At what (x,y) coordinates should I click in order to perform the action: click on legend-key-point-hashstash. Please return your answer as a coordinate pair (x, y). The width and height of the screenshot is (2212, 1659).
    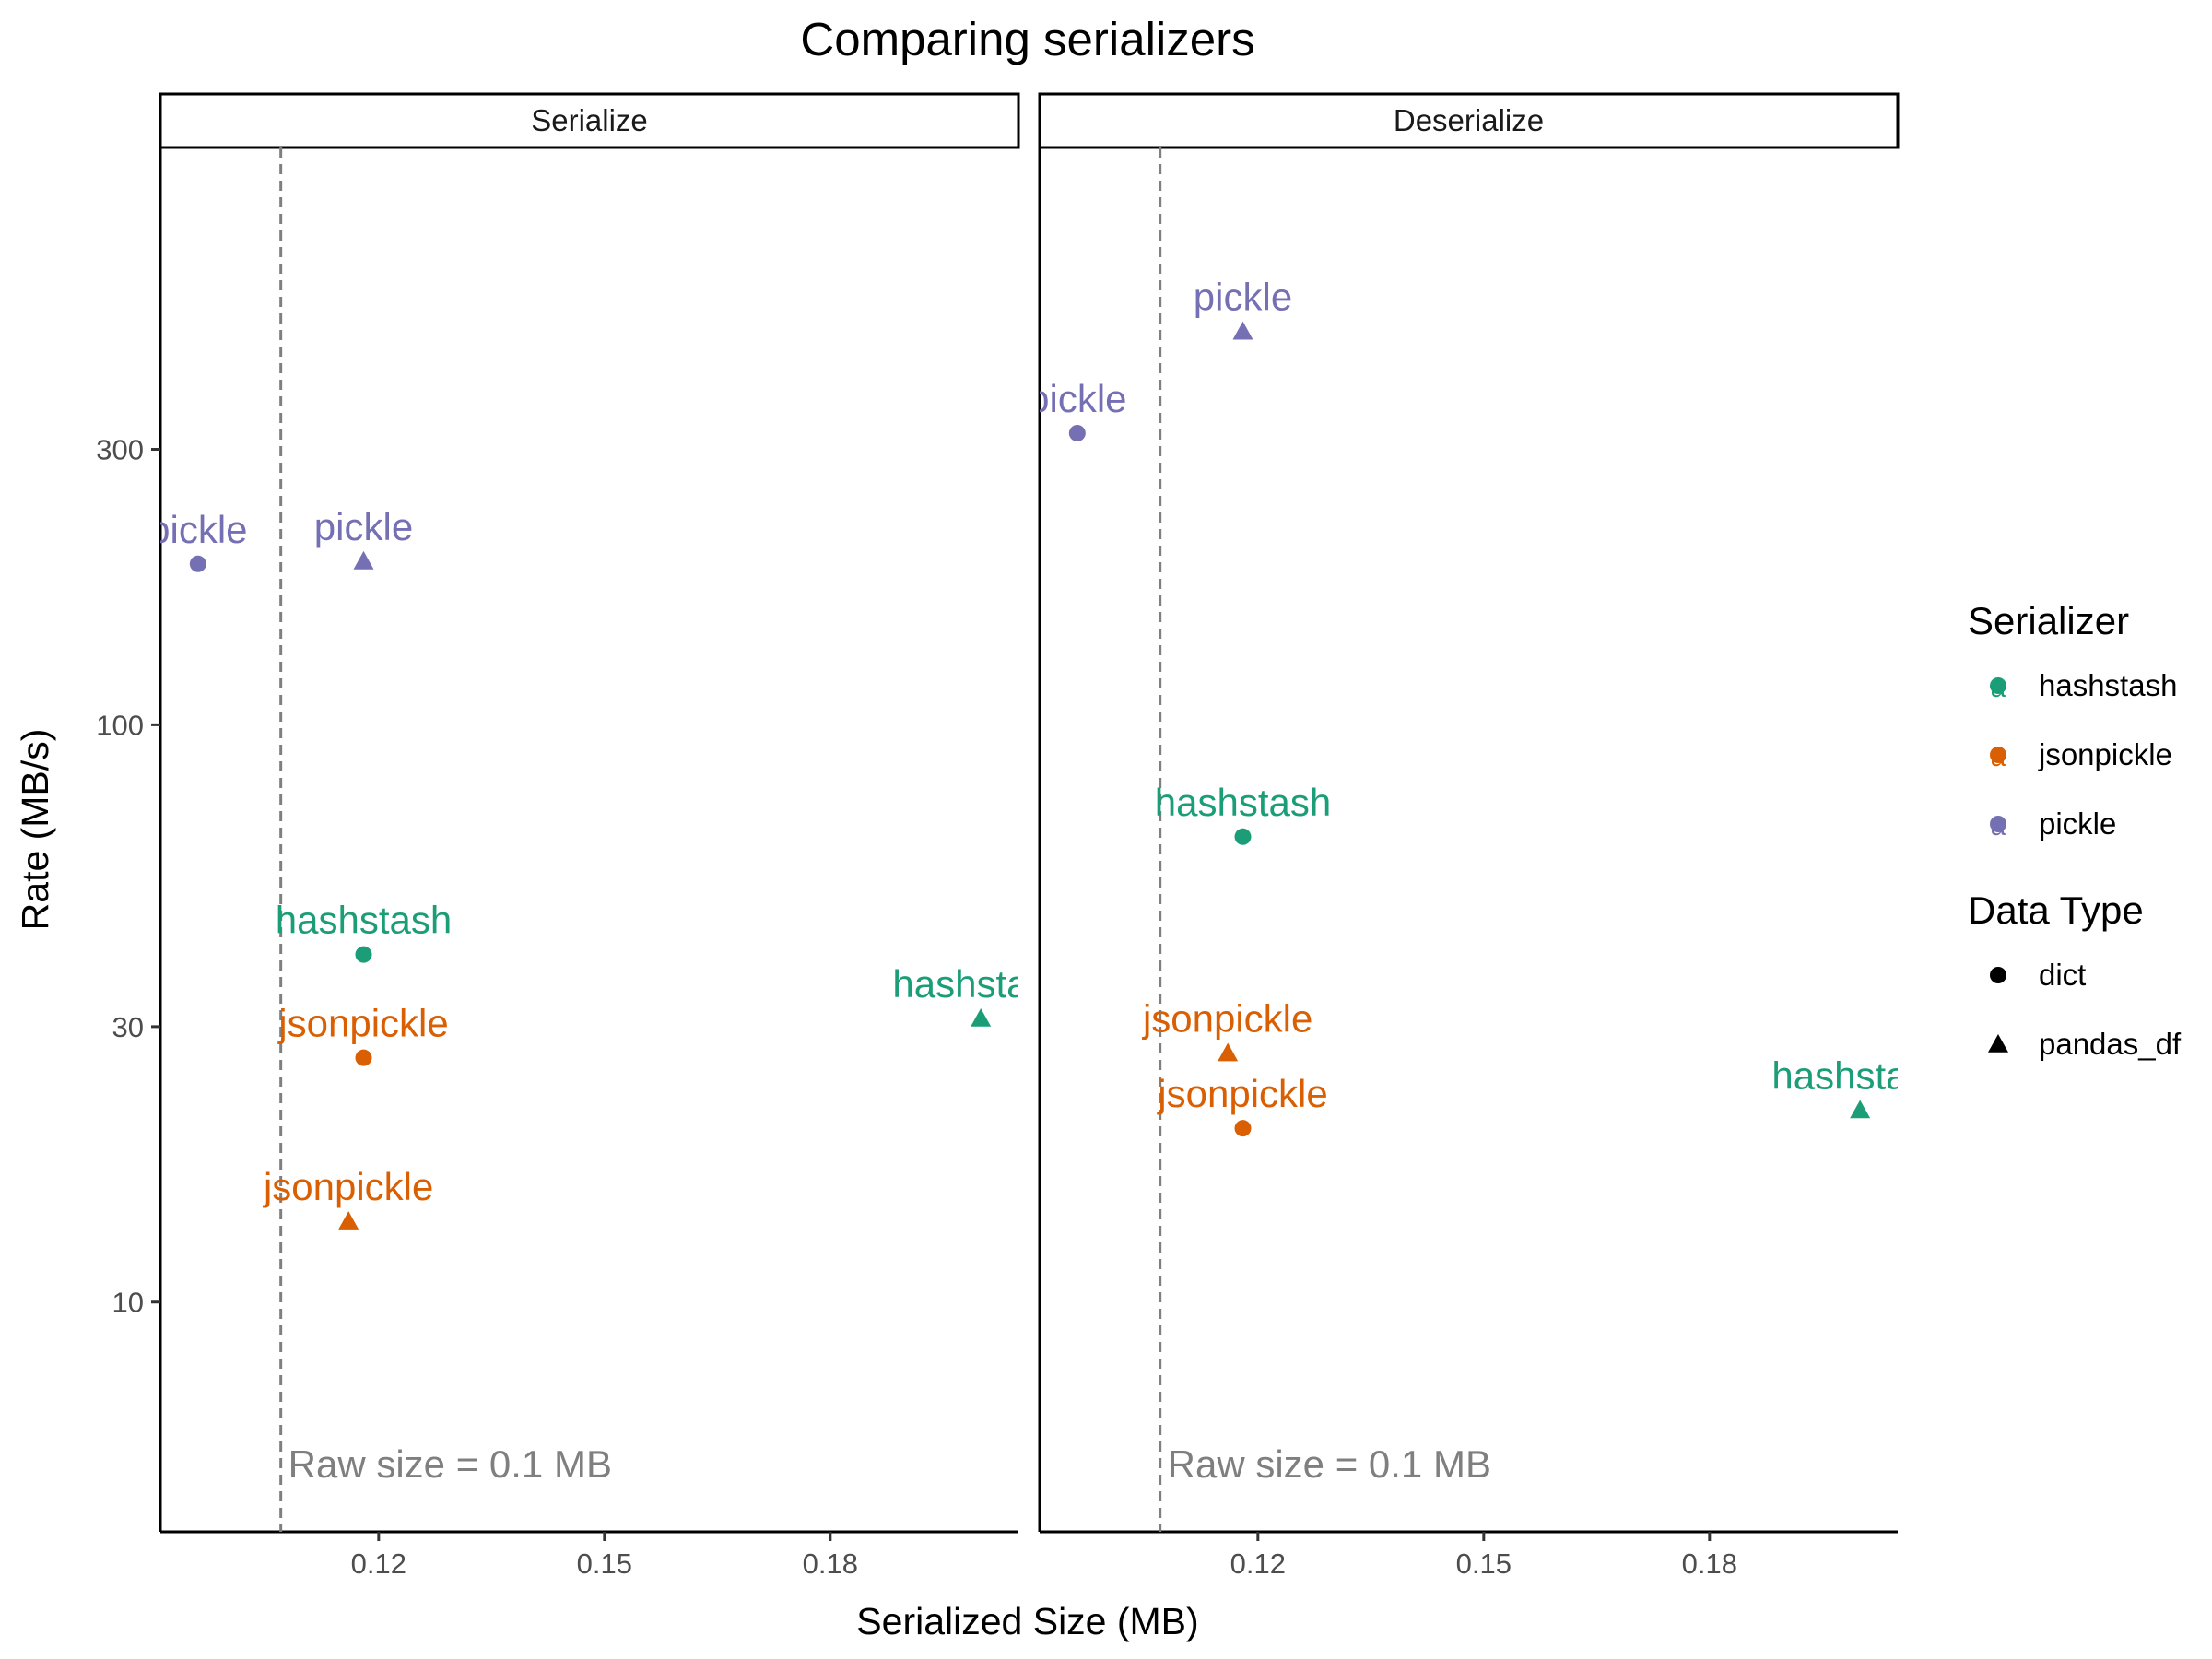
    Looking at the image, I should click on (1998, 685).